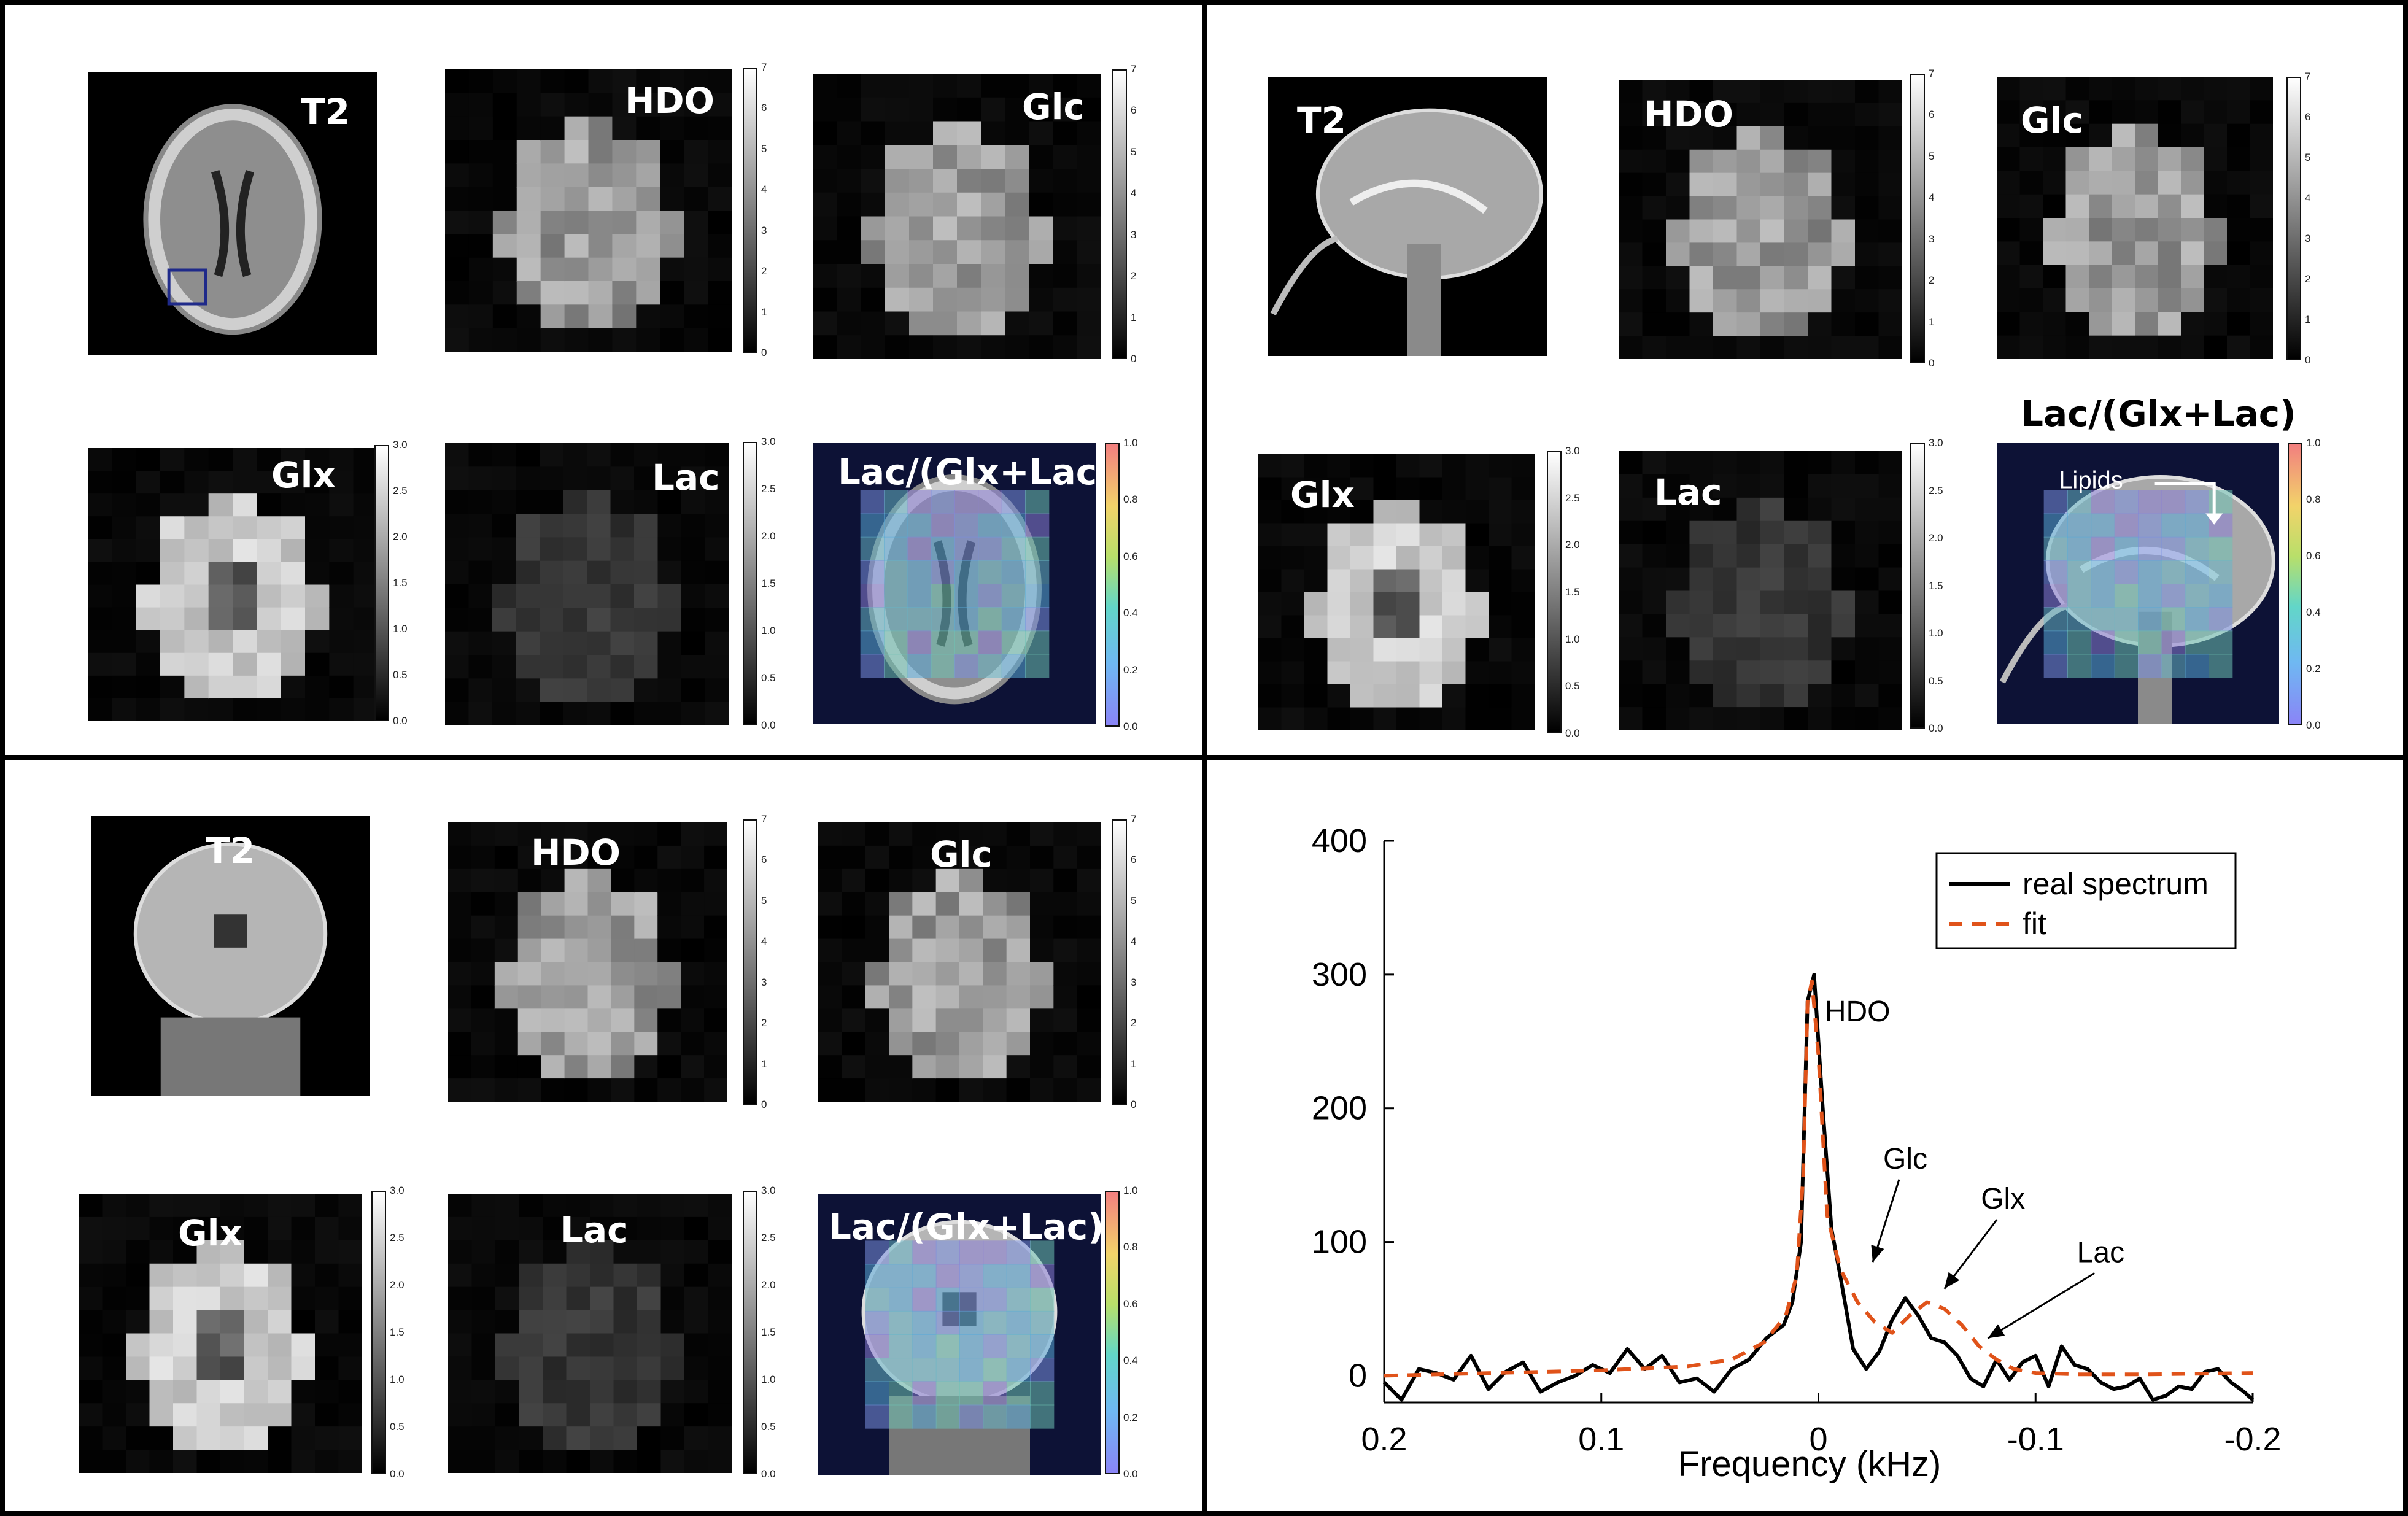  What do you see at coordinates (2308, 76) in the screenshot?
I see `colorbar-tick: 7` at bounding box center [2308, 76].